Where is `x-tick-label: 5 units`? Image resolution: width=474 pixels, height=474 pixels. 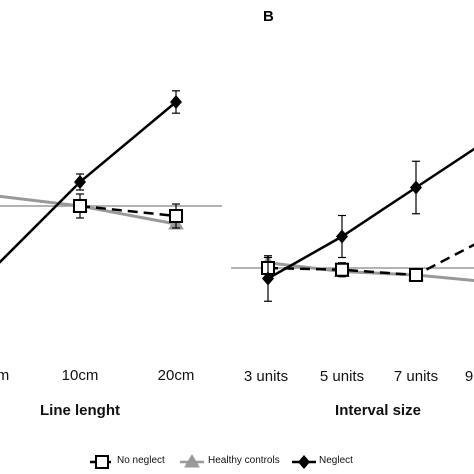
x-tick-label: 5 units is located at coordinates (342, 376).